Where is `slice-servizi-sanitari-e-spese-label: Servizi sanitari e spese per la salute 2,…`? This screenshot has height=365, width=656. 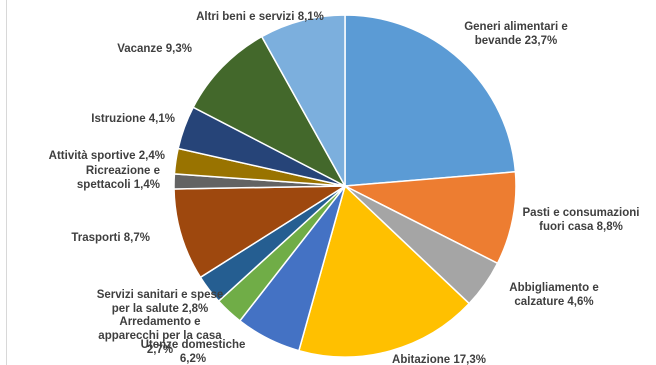 slice-servizi-sanitari-e-spese-label: Servizi sanitari e spese per la salute 2,… is located at coordinates (160, 302).